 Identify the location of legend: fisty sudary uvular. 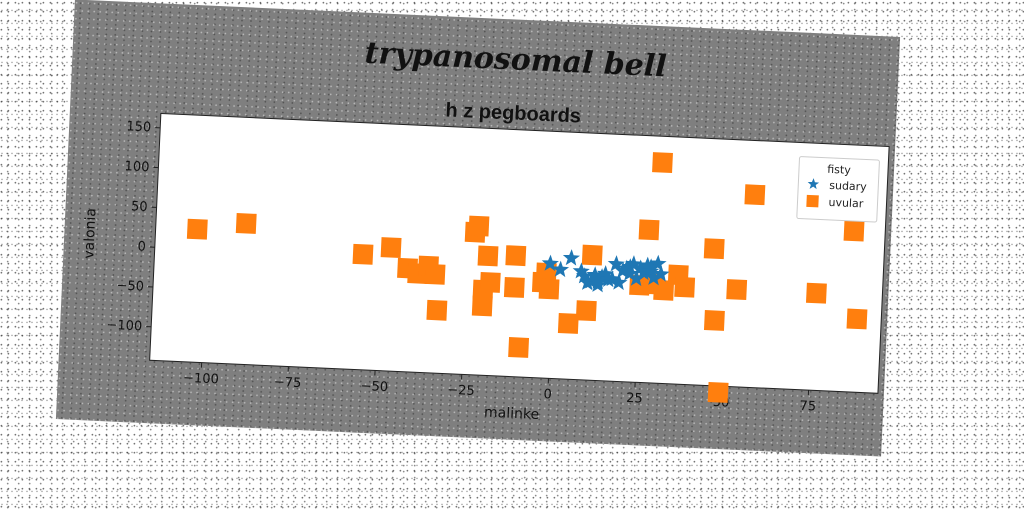
(838, 189).